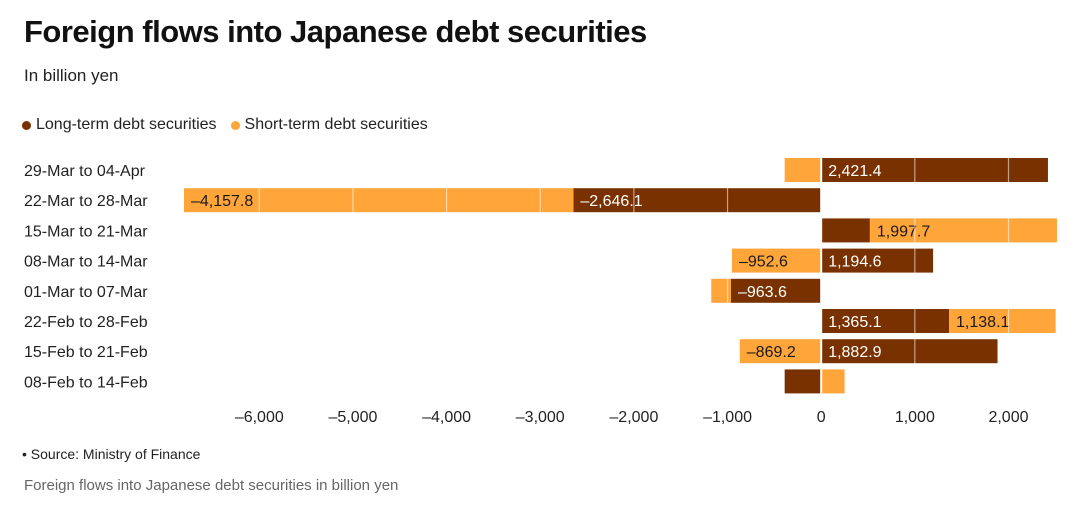 Image resolution: width=1080 pixels, height=507 pixels. I want to click on data-label-short-term: 1,138.1, so click(982, 322).